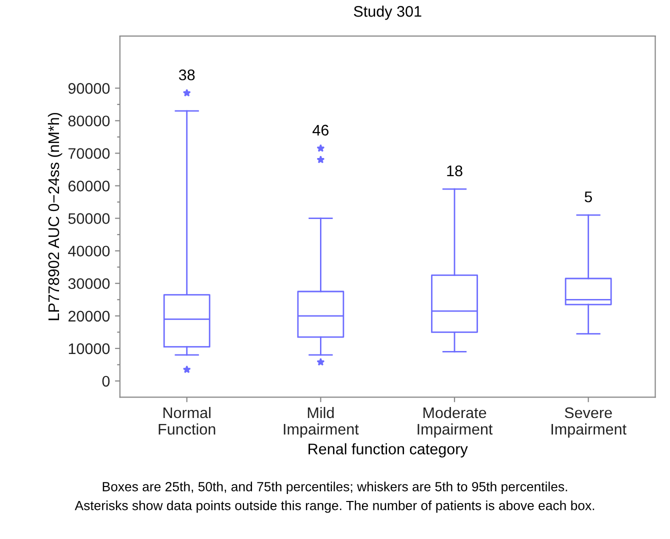  I want to click on annotation: 38, so click(186, 74).